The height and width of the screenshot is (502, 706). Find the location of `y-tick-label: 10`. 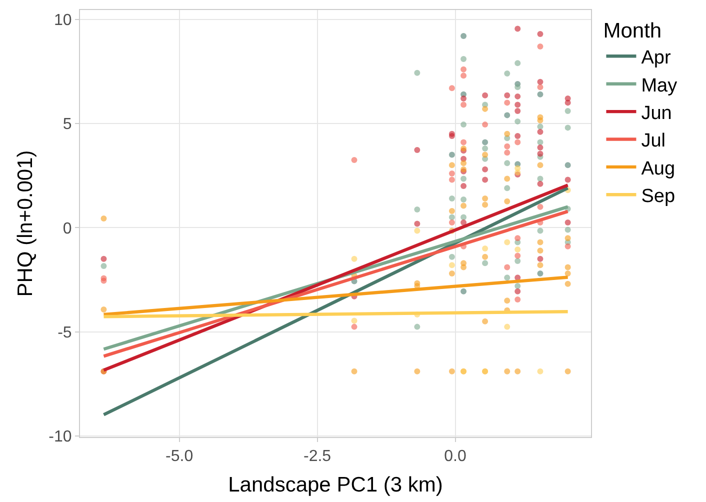

y-tick-label: 10 is located at coordinates (63, 20).